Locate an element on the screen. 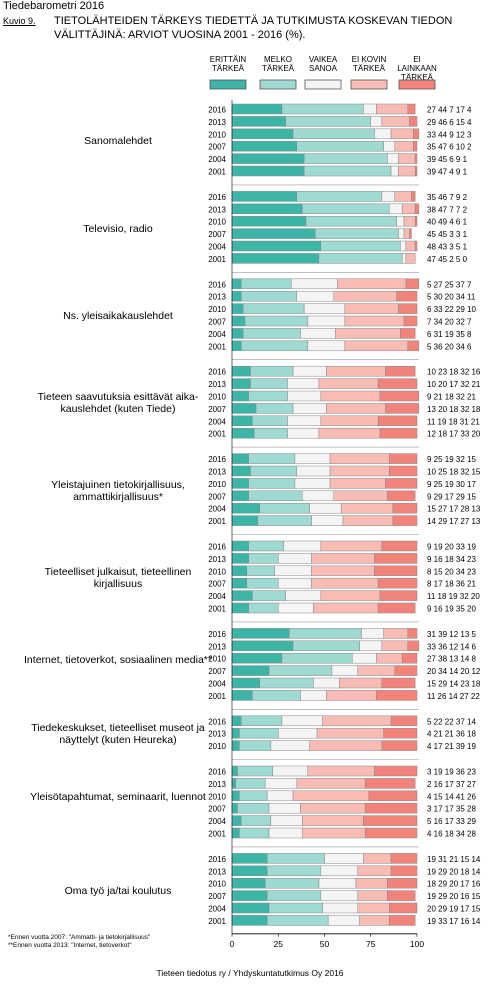 Image resolution: width=500 pixels, height=994 pixels. row-values: 13 20 18 32 18 is located at coordinates (454, 409).